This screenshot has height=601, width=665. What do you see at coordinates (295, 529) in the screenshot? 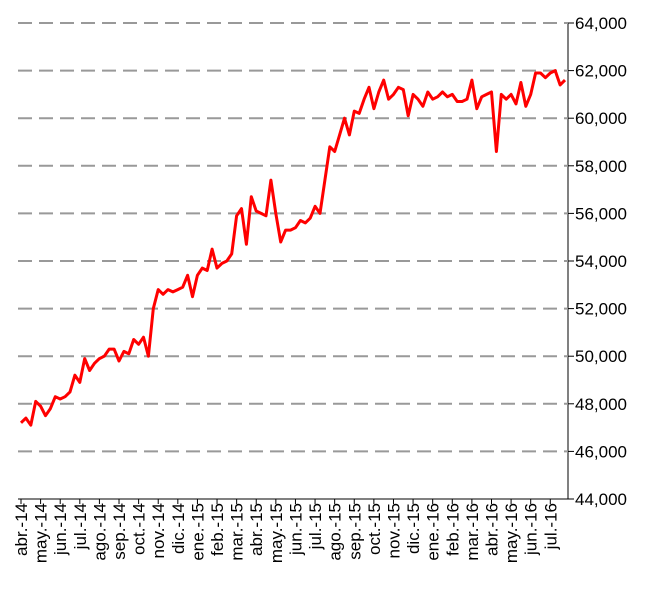
I see `x-tick-label: jun.-15` at bounding box center [295, 529].